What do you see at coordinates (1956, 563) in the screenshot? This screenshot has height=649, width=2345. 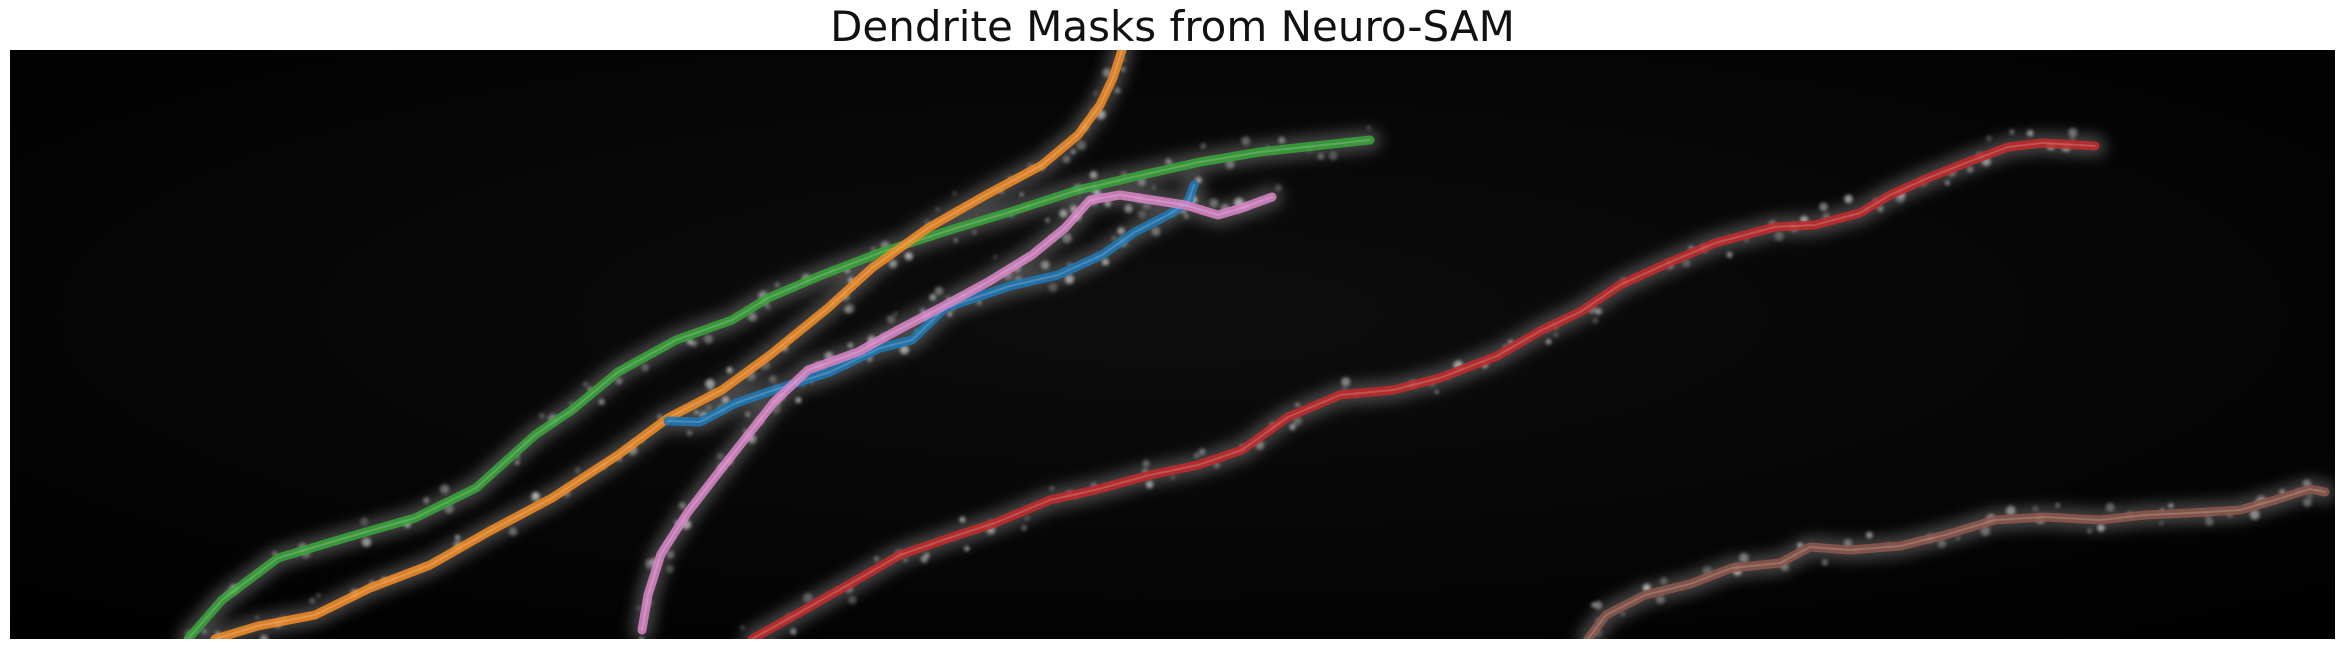 I see `dendrite-highlight-brown` at bounding box center [1956, 563].